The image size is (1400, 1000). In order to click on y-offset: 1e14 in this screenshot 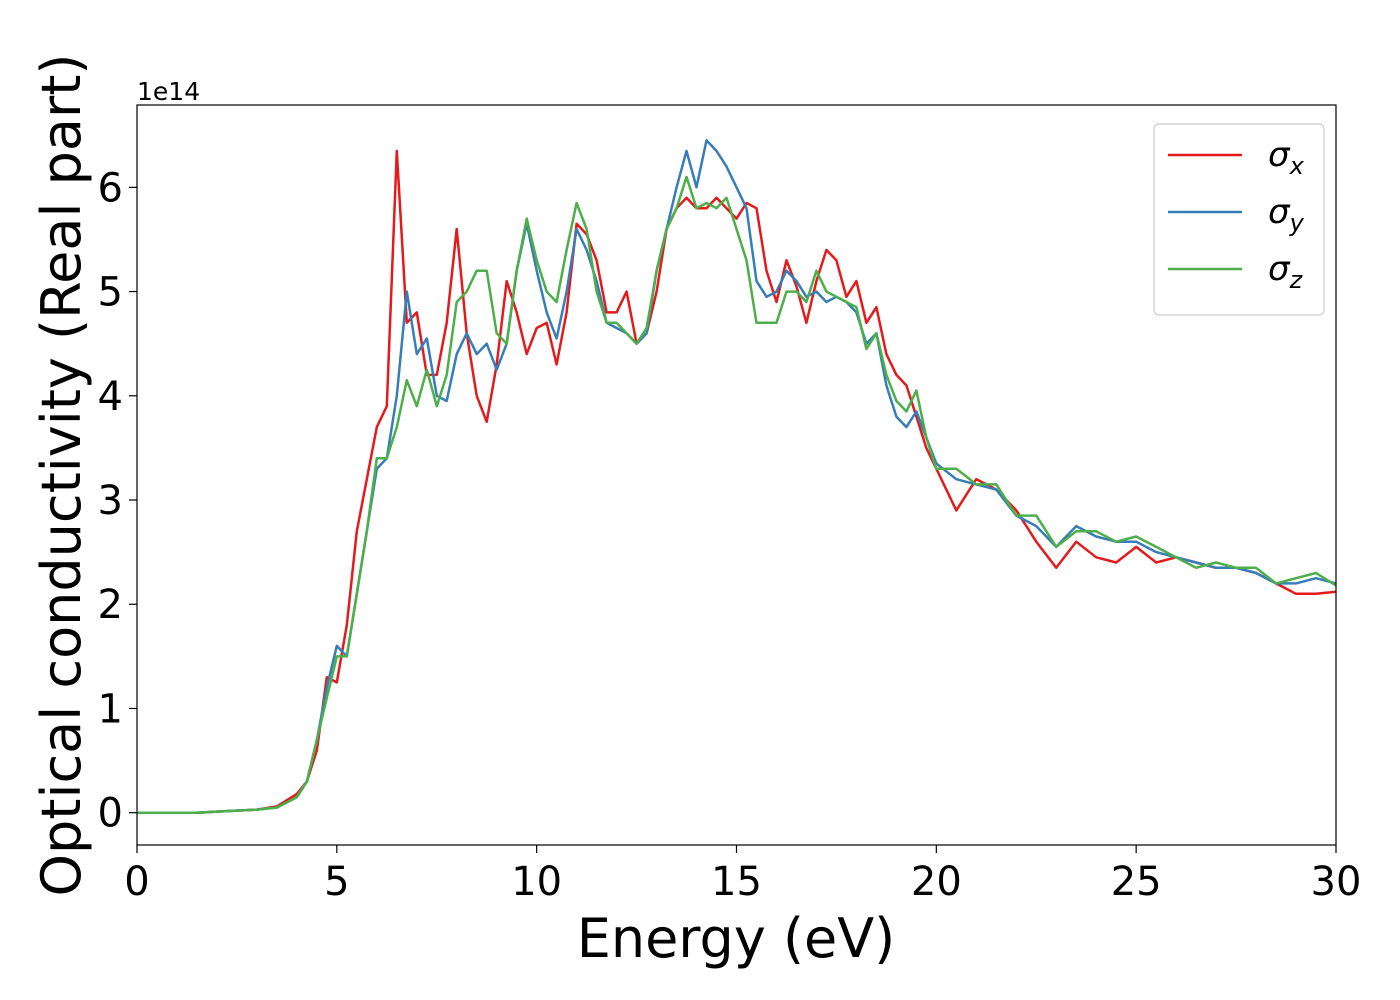, I will do `click(168, 91)`.